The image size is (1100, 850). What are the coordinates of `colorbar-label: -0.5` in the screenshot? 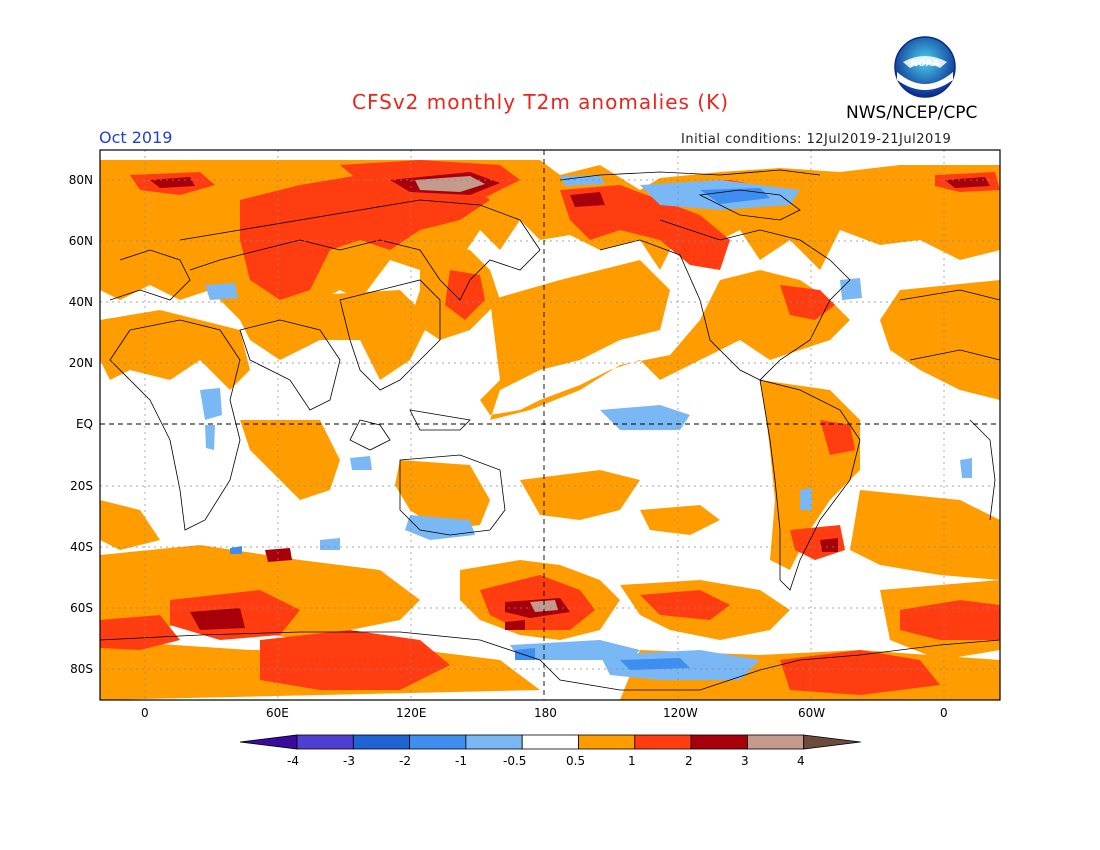 It's located at (515, 761).